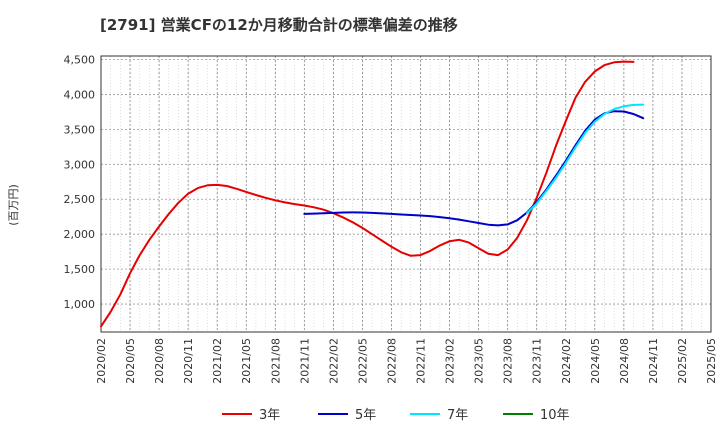 This screenshot has width=720, height=440. What do you see at coordinates (80, 234) in the screenshot?
I see `y-tick-label: 2,000` at bounding box center [80, 234].